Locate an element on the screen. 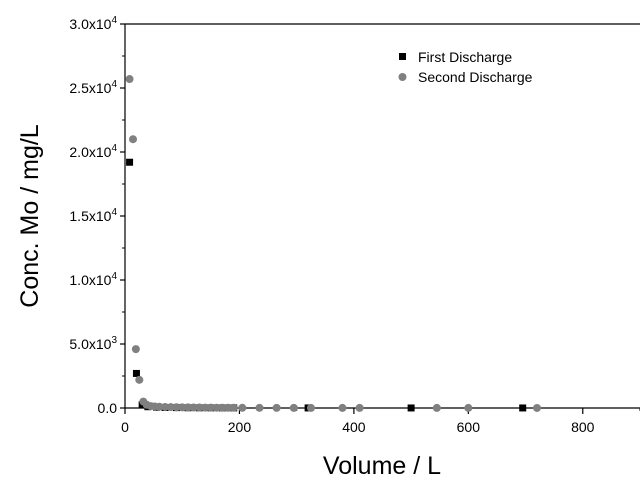 This screenshot has width=640, height=478. x-tick-label: 600 is located at coordinates (469, 427).